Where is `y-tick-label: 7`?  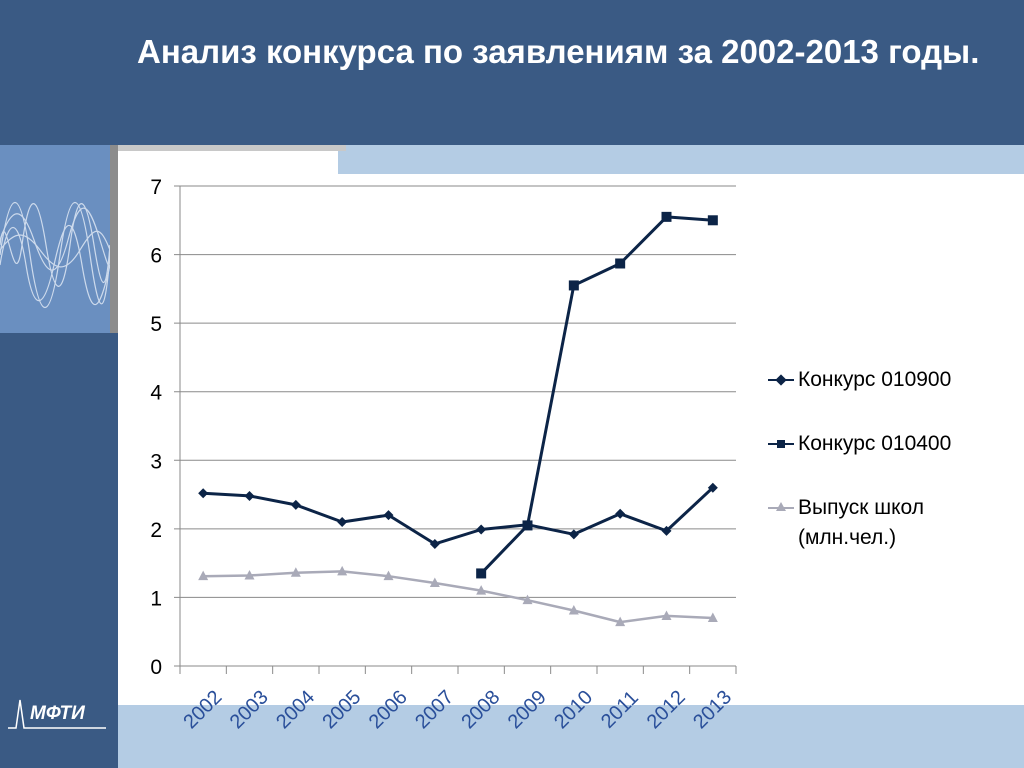
y-tick-label: 7 is located at coordinates (156, 187).